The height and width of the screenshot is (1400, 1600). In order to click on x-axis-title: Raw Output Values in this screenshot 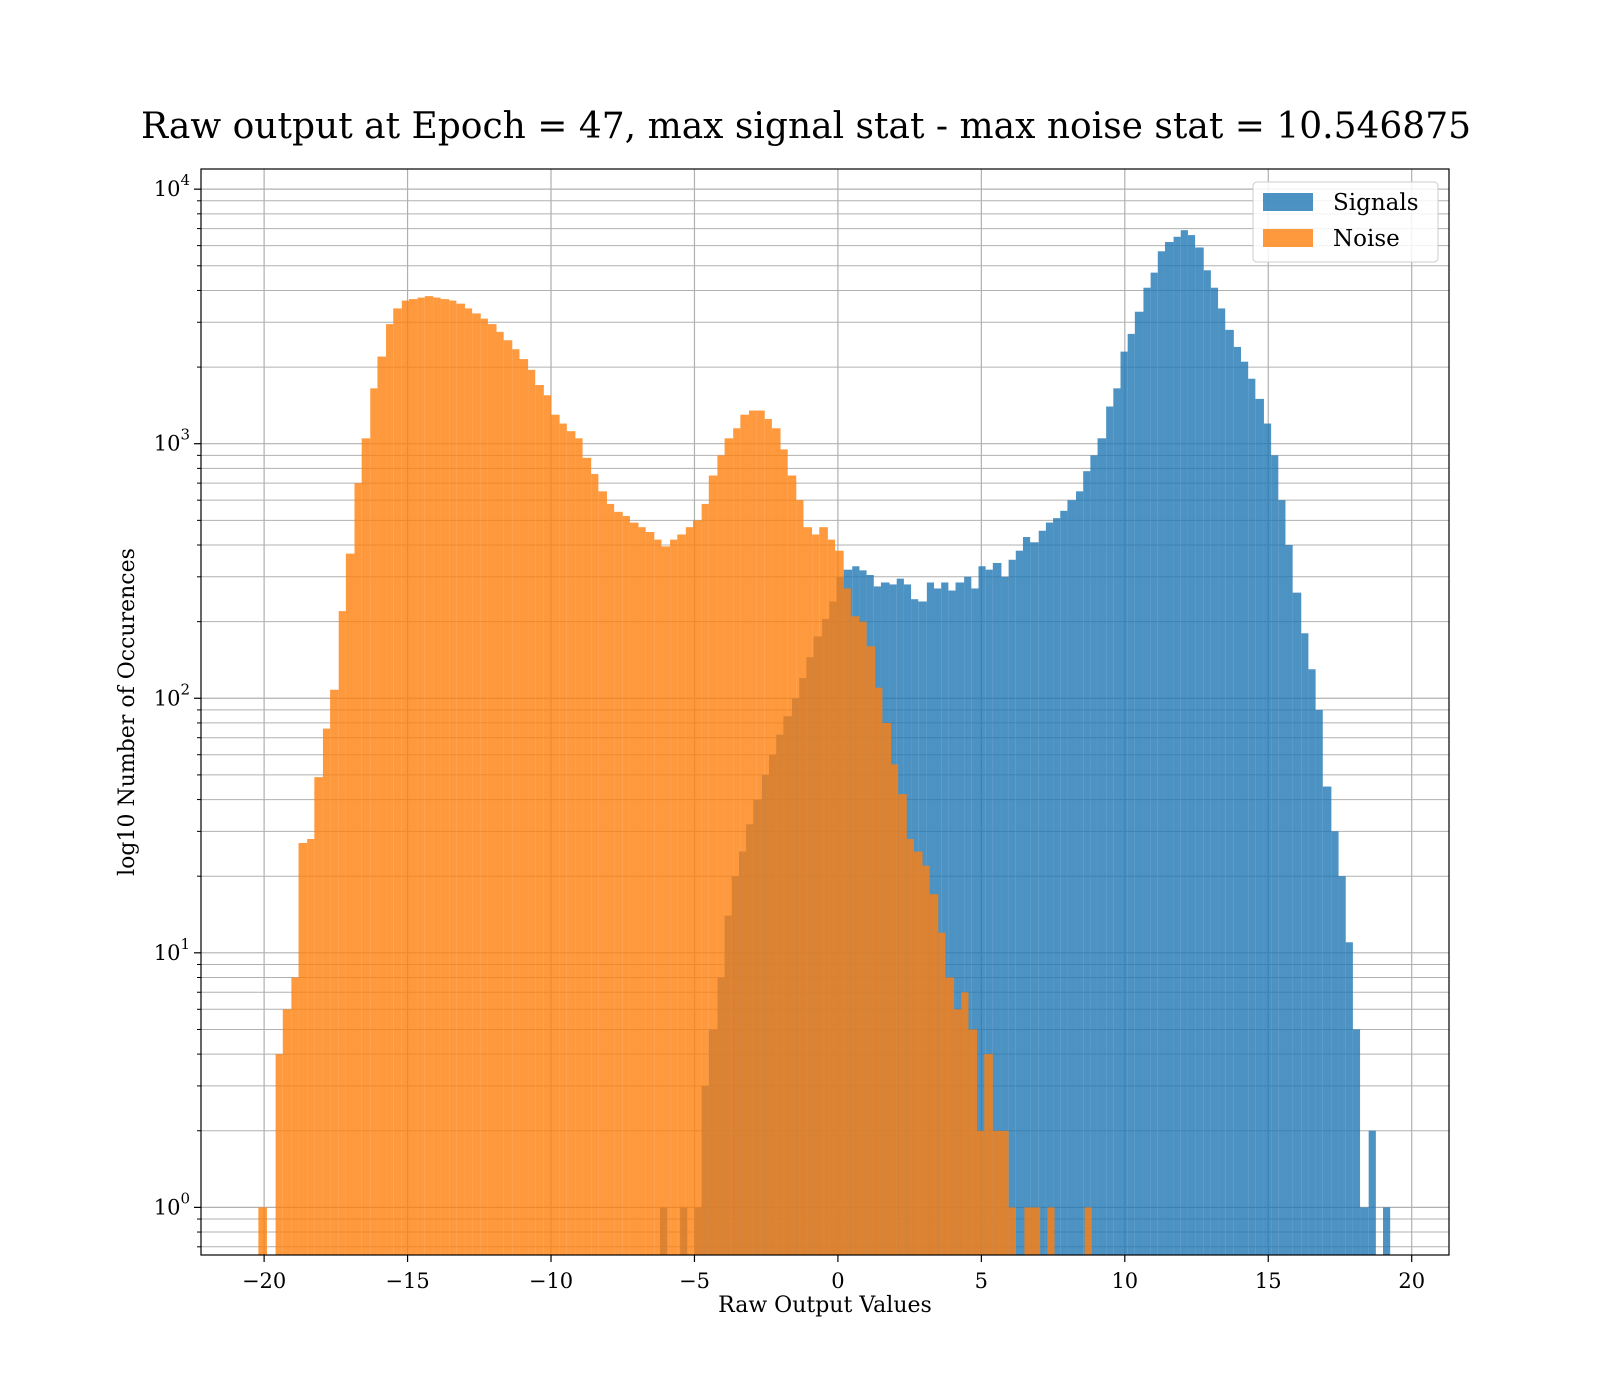, I will do `click(825, 1305)`.